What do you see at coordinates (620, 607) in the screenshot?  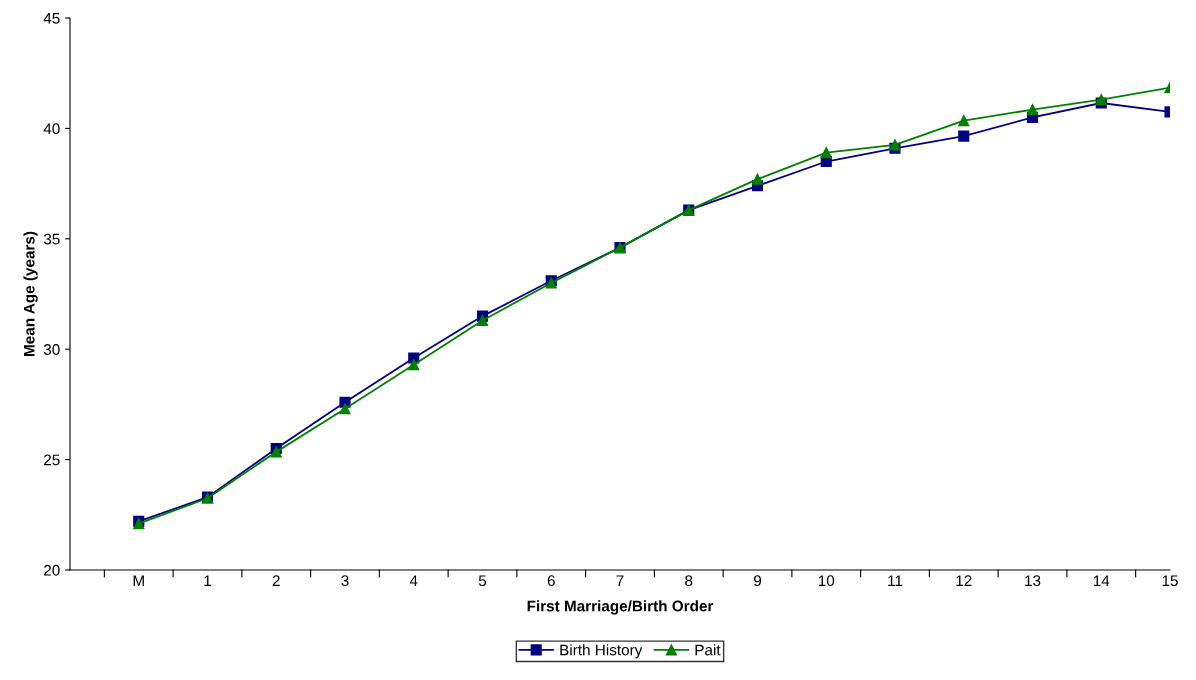 I see `x-axis-title: First Marriage/Birth Order` at bounding box center [620, 607].